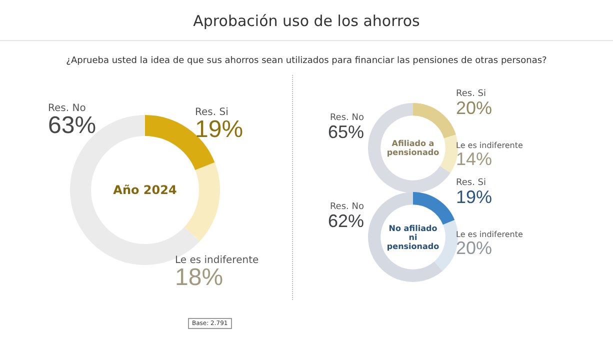 Image resolution: width=613 pixels, height=359 pixels. I want to click on data-label: 65%, so click(346, 132).